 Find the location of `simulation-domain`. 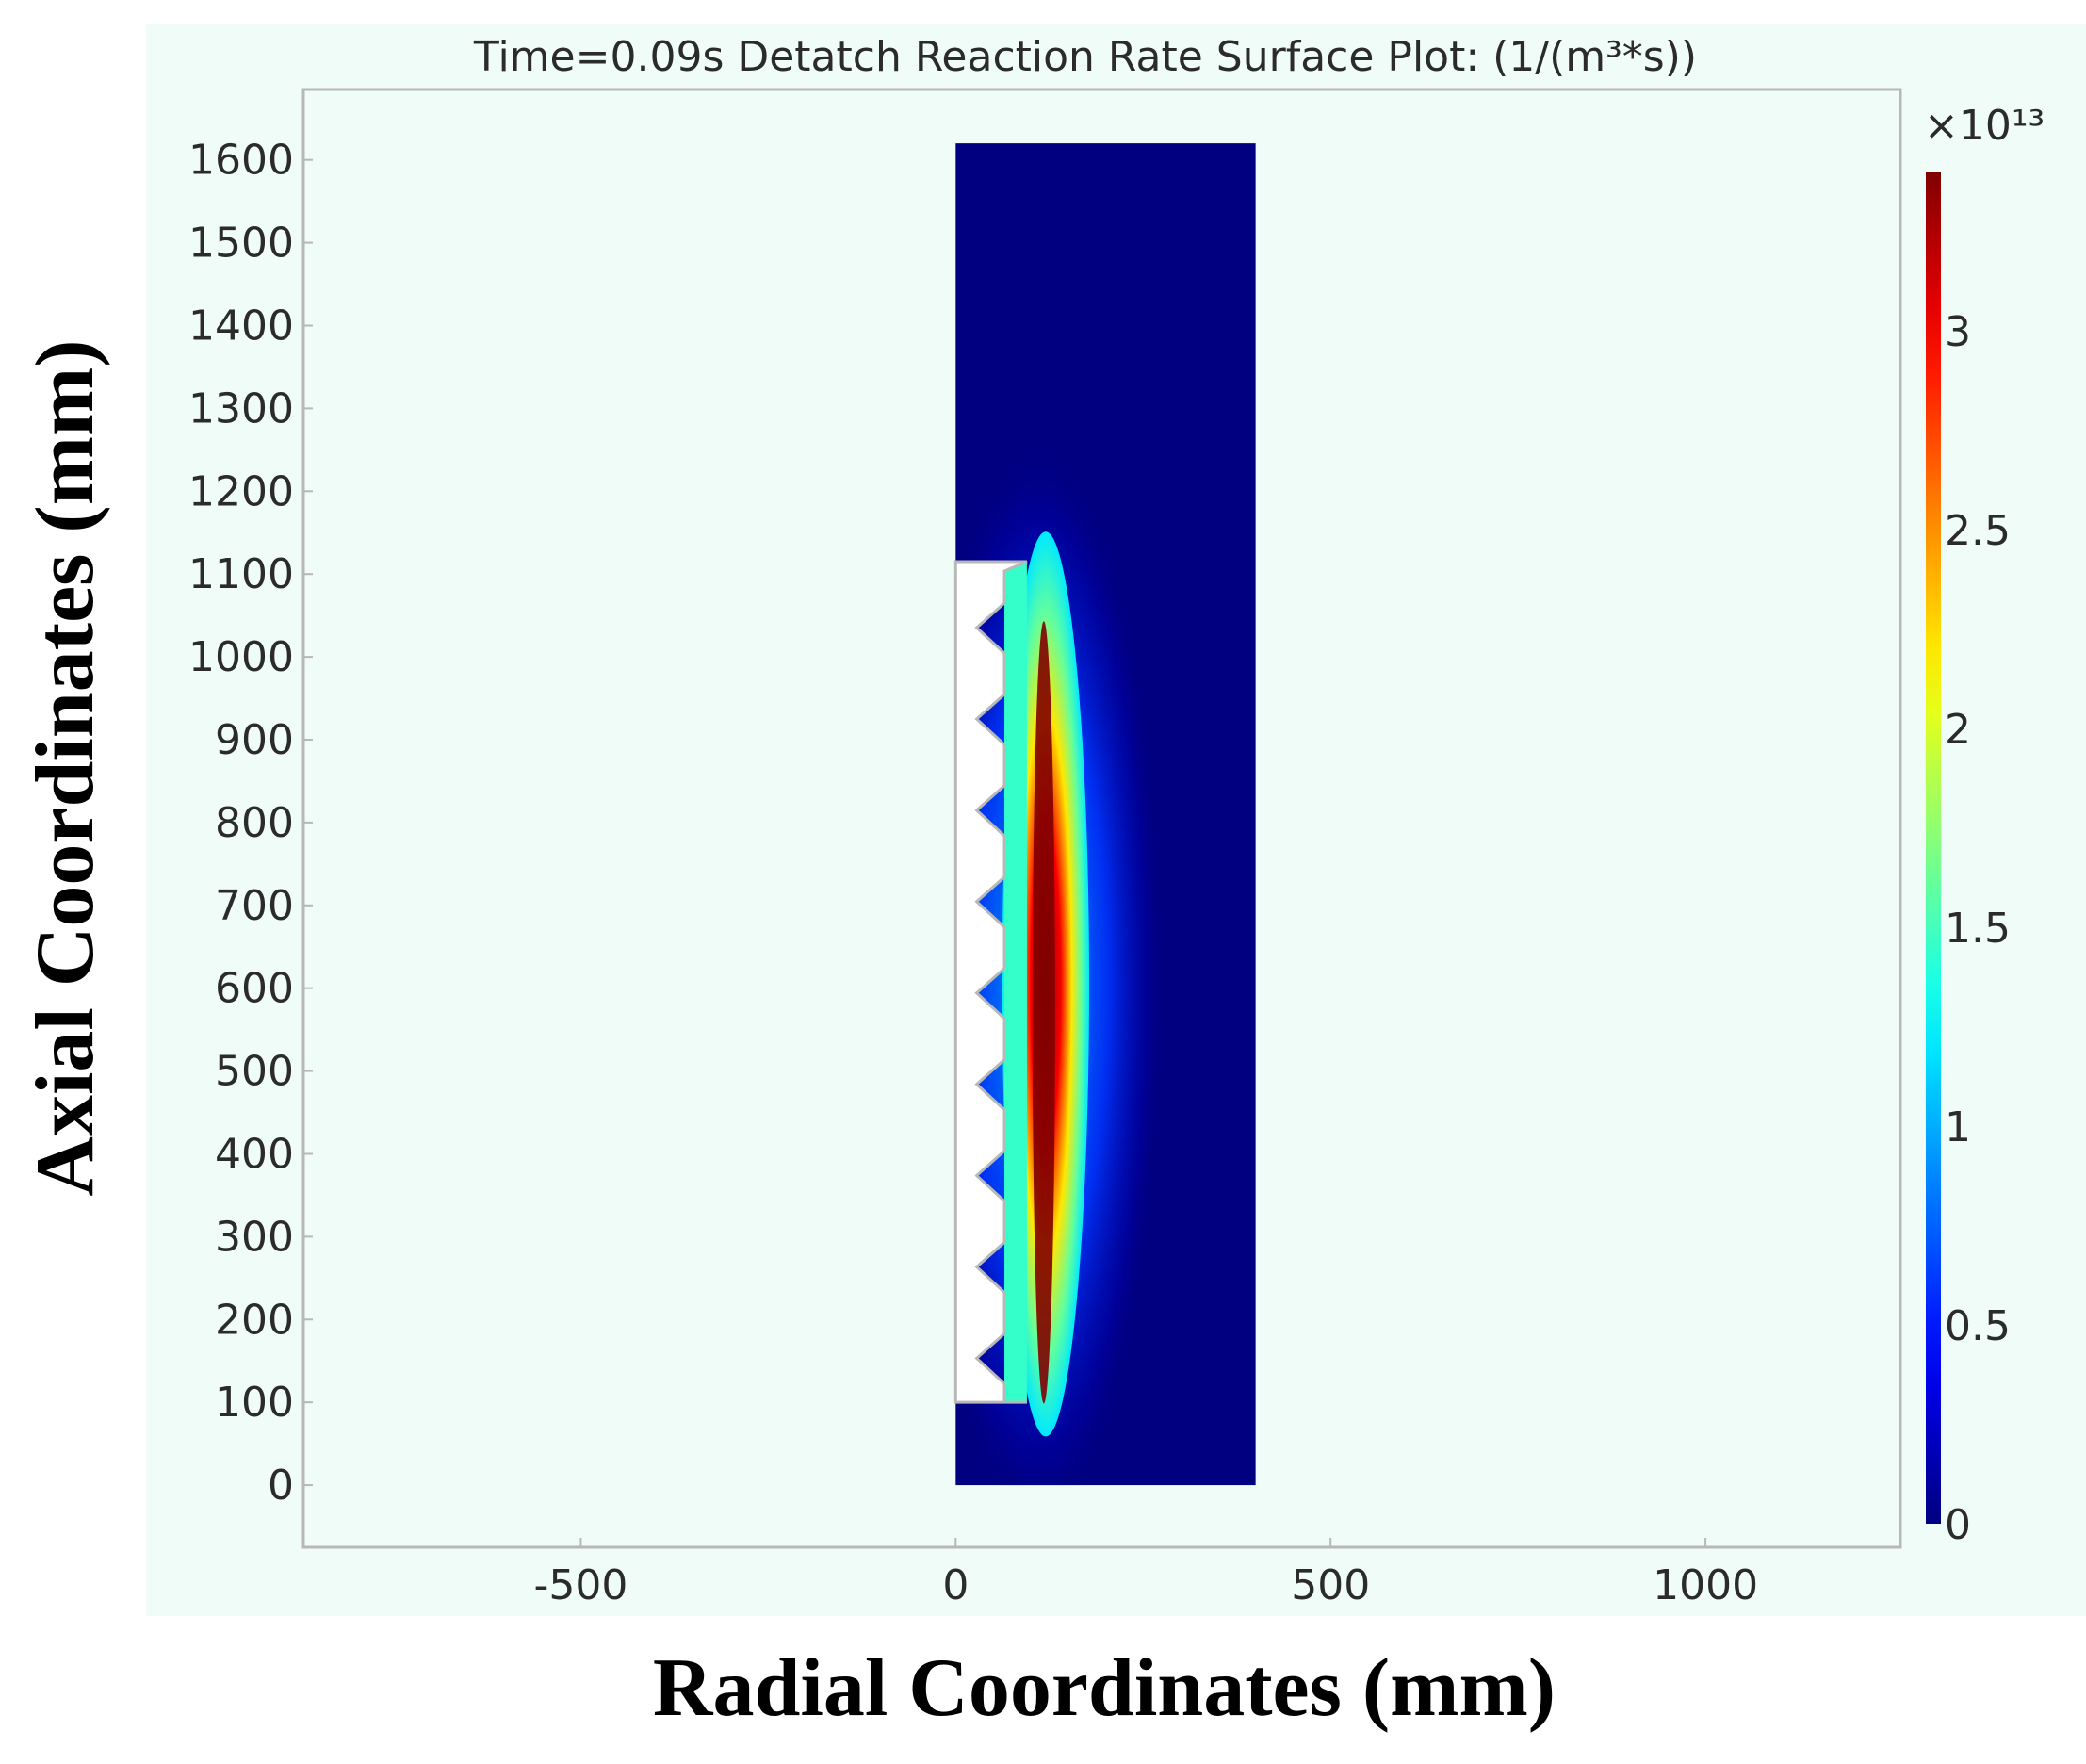

simulation-domain is located at coordinates (1104, 814).